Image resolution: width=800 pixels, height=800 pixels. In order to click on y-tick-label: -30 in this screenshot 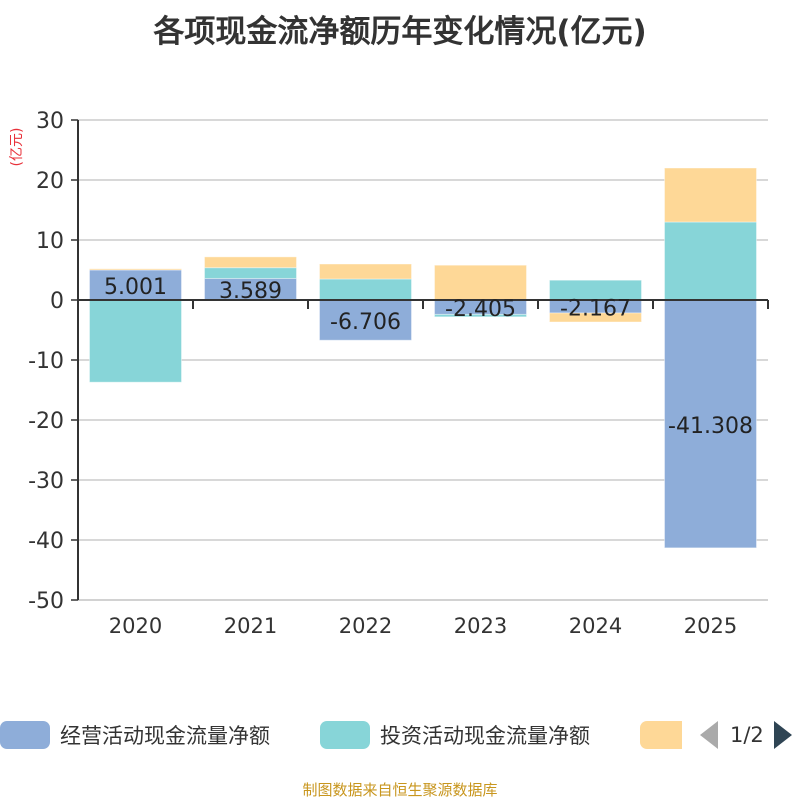, I will do `click(46, 481)`.